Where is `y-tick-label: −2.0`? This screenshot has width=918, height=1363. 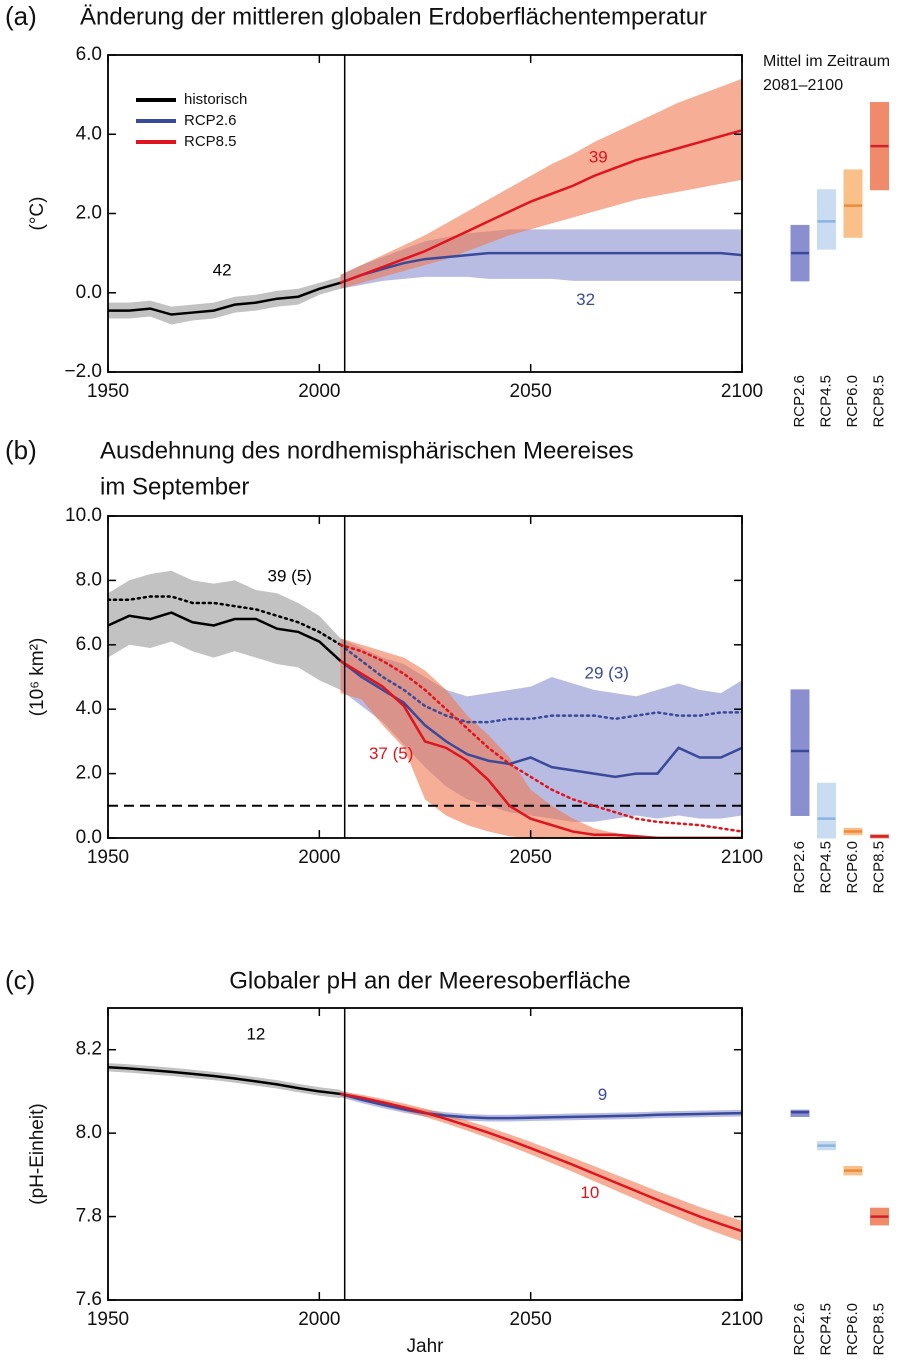 y-tick-label: −2.0 is located at coordinates (83, 371).